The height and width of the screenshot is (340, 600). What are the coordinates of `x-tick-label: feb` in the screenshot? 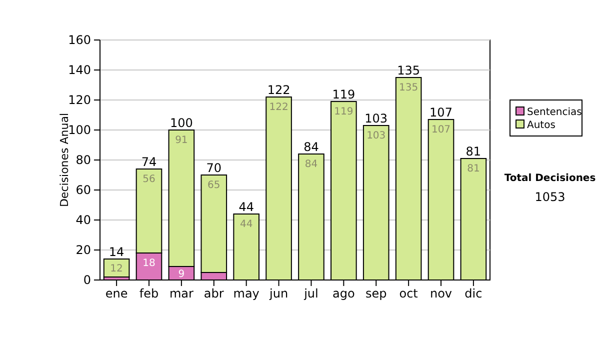 It's located at (149, 293).